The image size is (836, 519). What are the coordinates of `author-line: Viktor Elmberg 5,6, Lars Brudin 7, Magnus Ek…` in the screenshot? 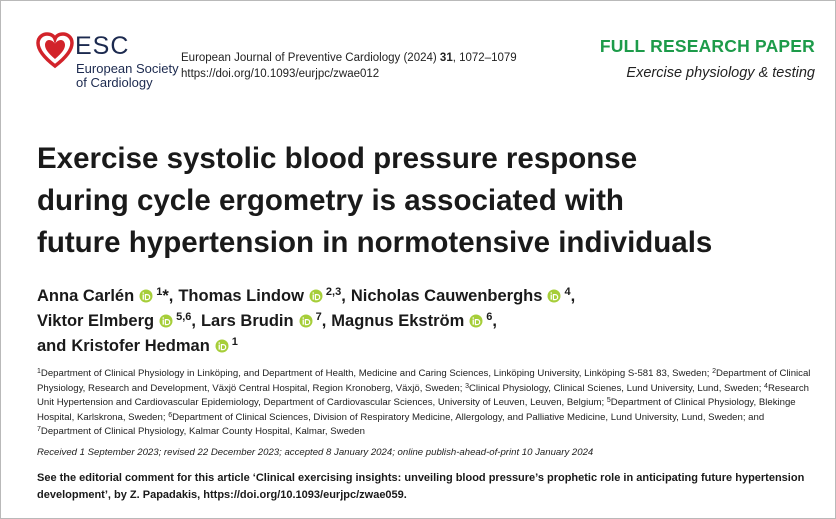 It's located at (308, 321).